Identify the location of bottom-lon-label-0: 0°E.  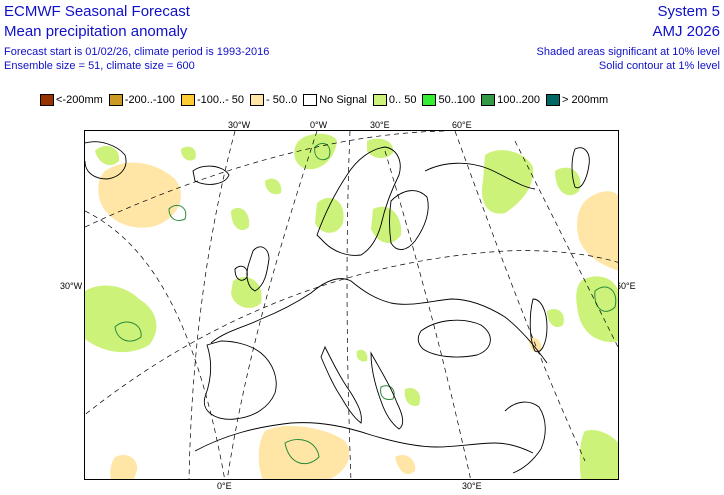
(224, 486).